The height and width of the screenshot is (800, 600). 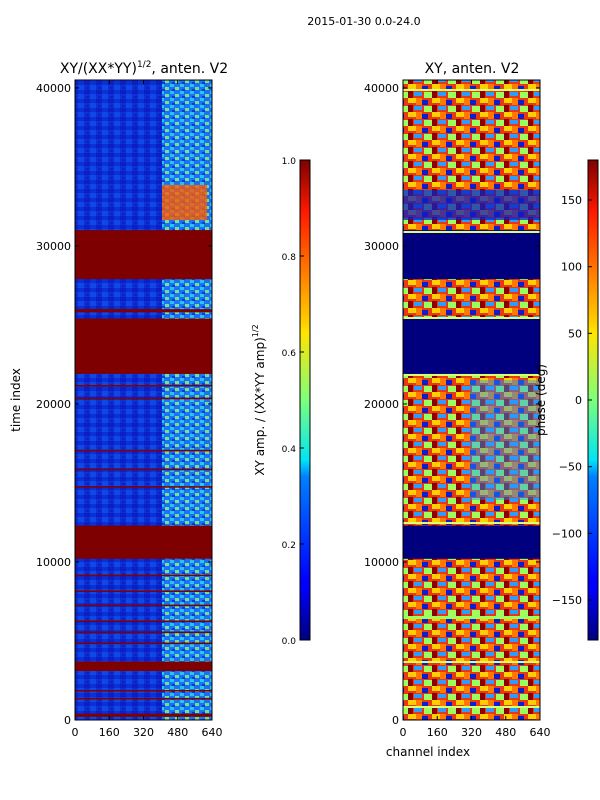 What do you see at coordinates (395, 720) in the screenshot?
I see `phase-ytick-label: 0` at bounding box center [395, 720].